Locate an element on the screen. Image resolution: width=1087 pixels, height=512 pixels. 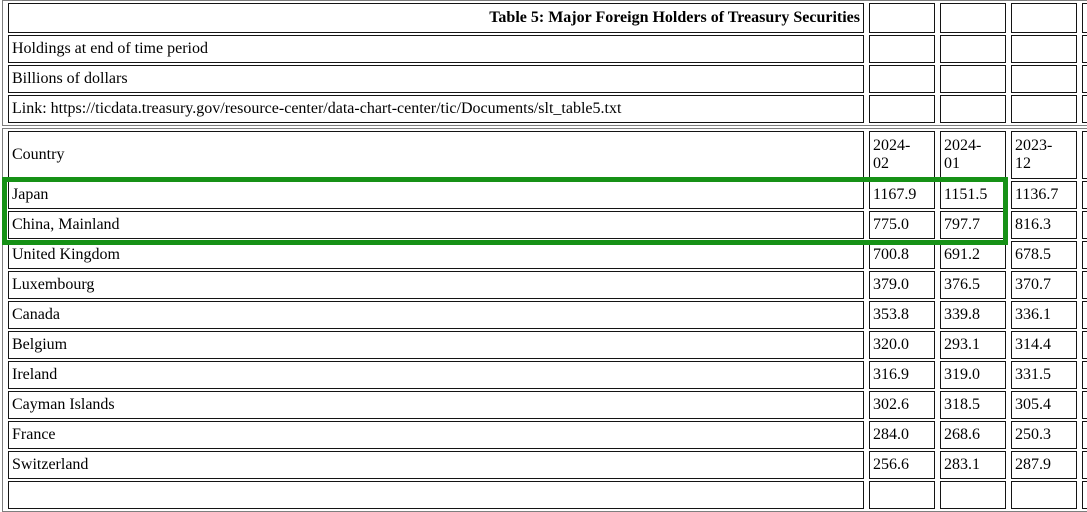
value-cell: 320.0 is located at coordinates (902, 345).